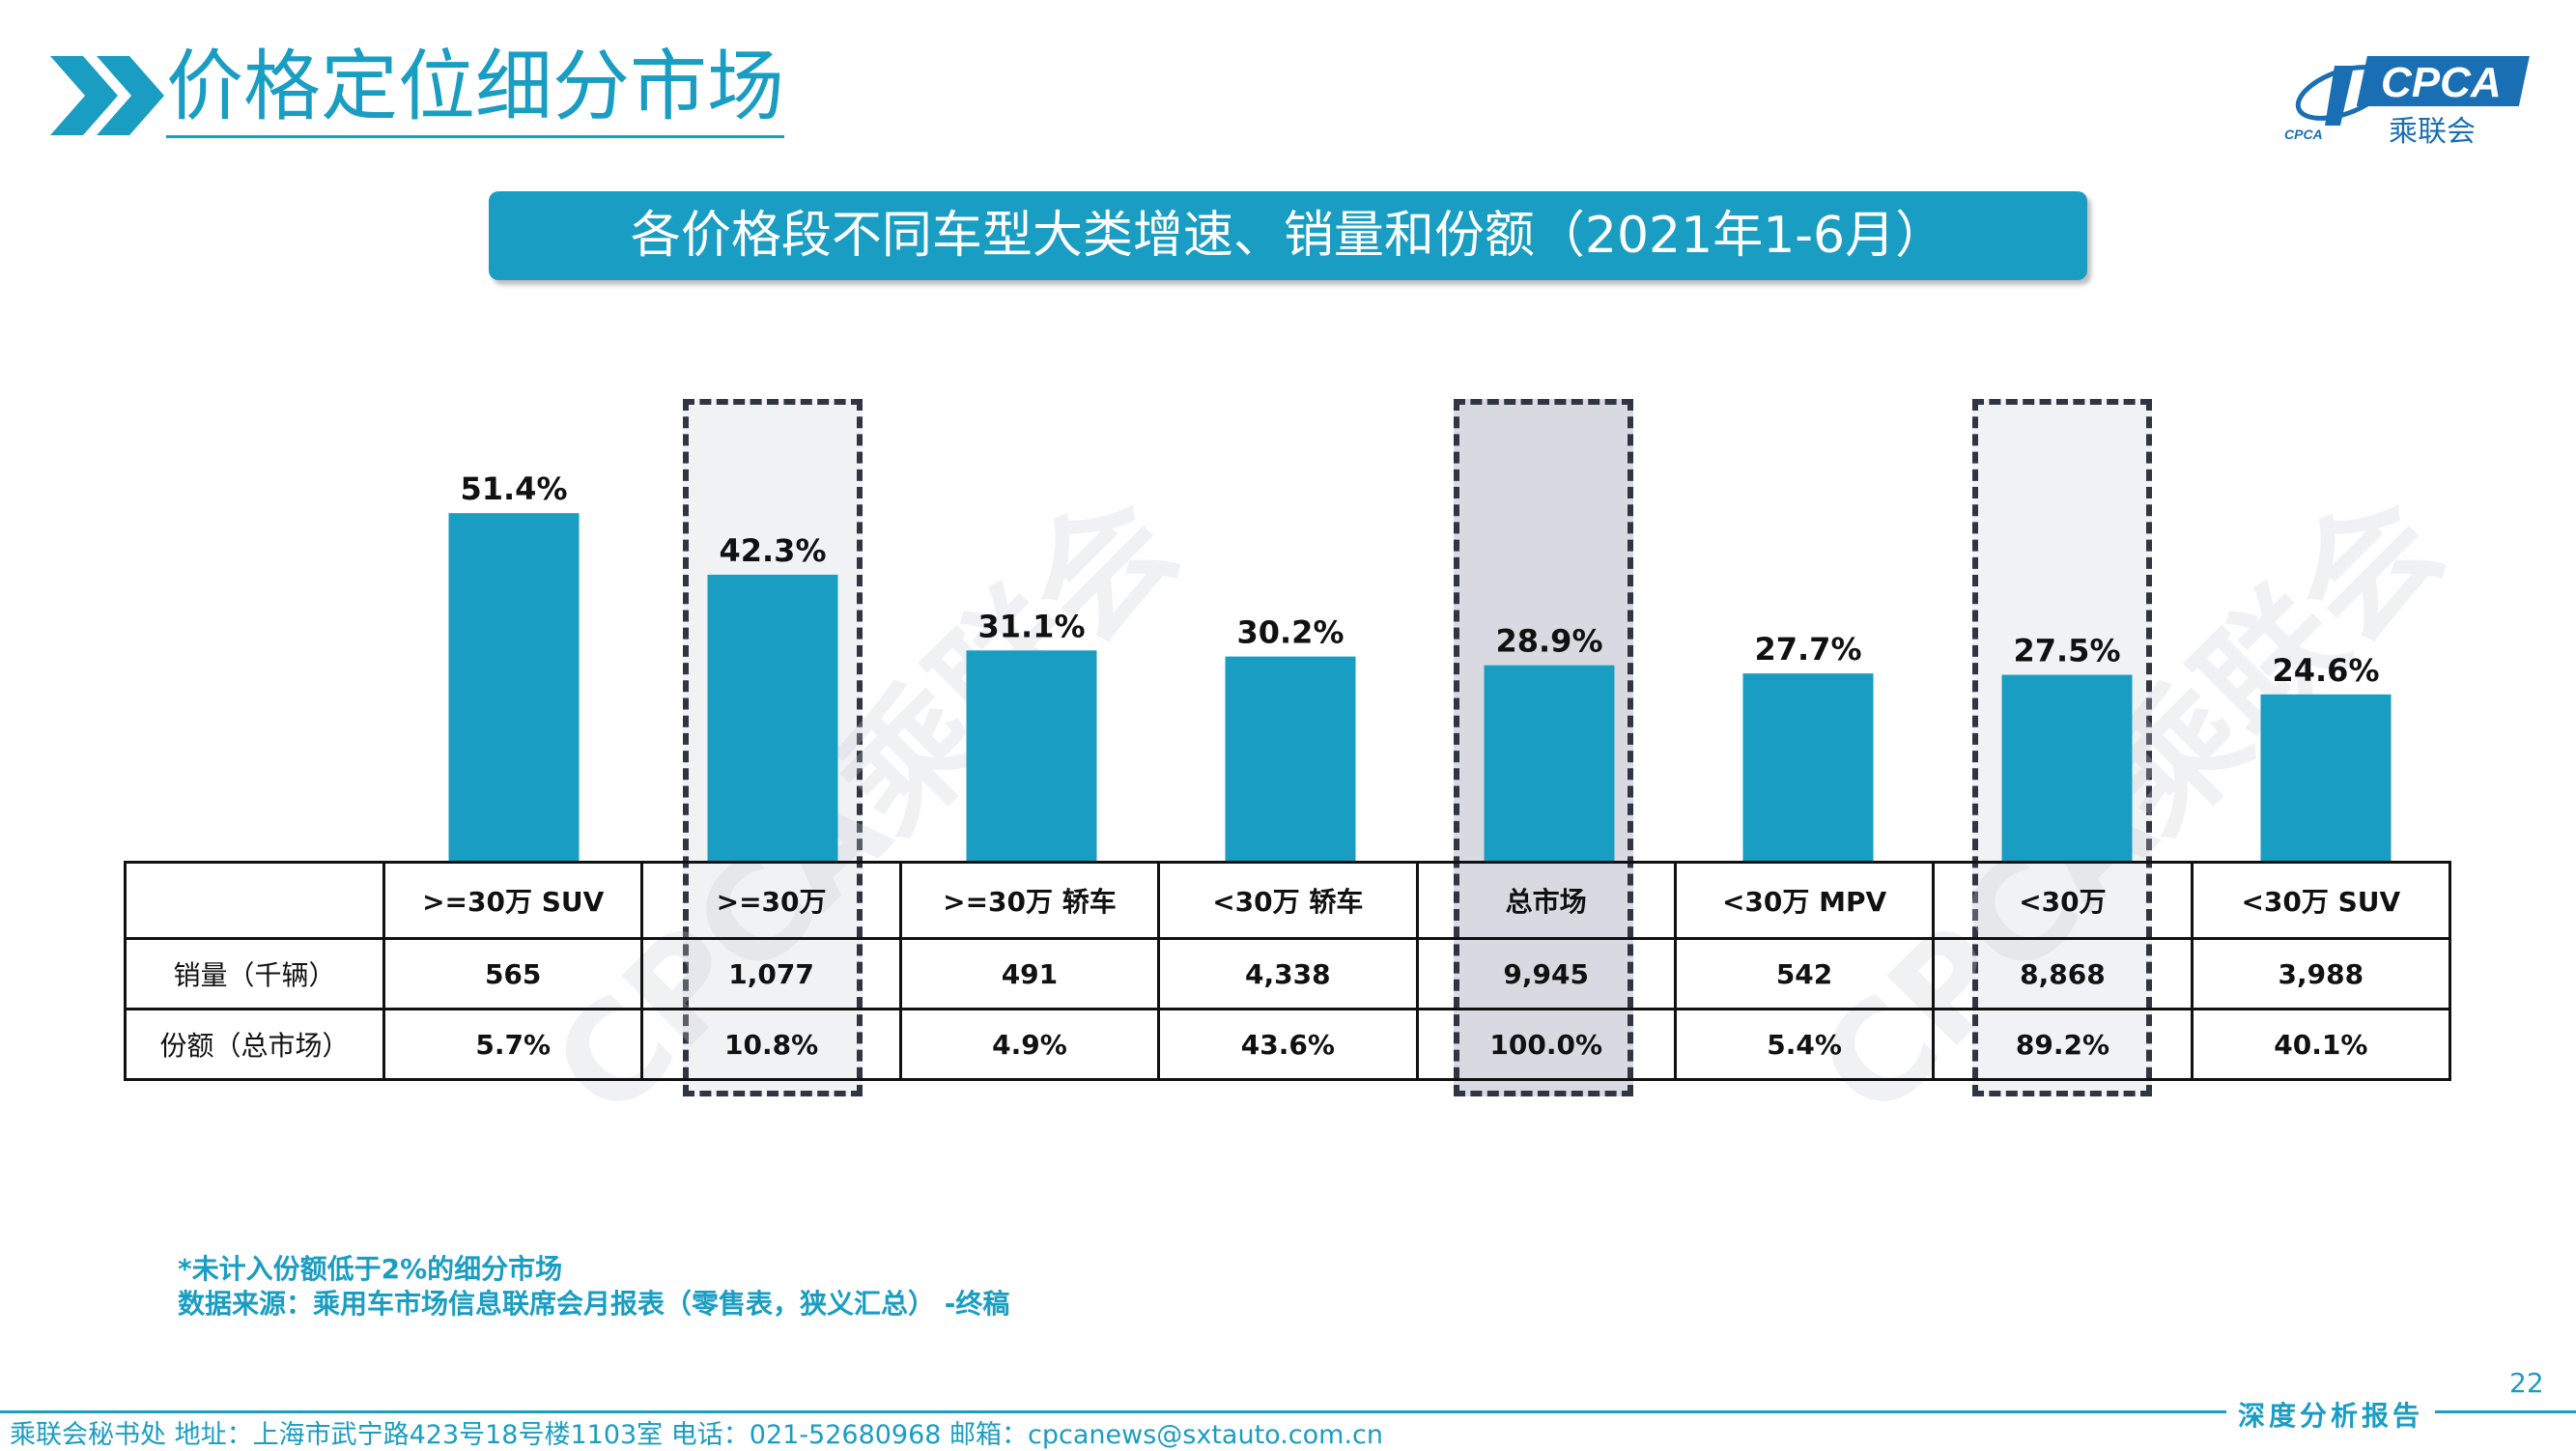 This screenshot has width=2576, height=1451. Describe the element at coordinates (1807, 649) in the screenshot. I see `data-label: 27.7%` at that location.